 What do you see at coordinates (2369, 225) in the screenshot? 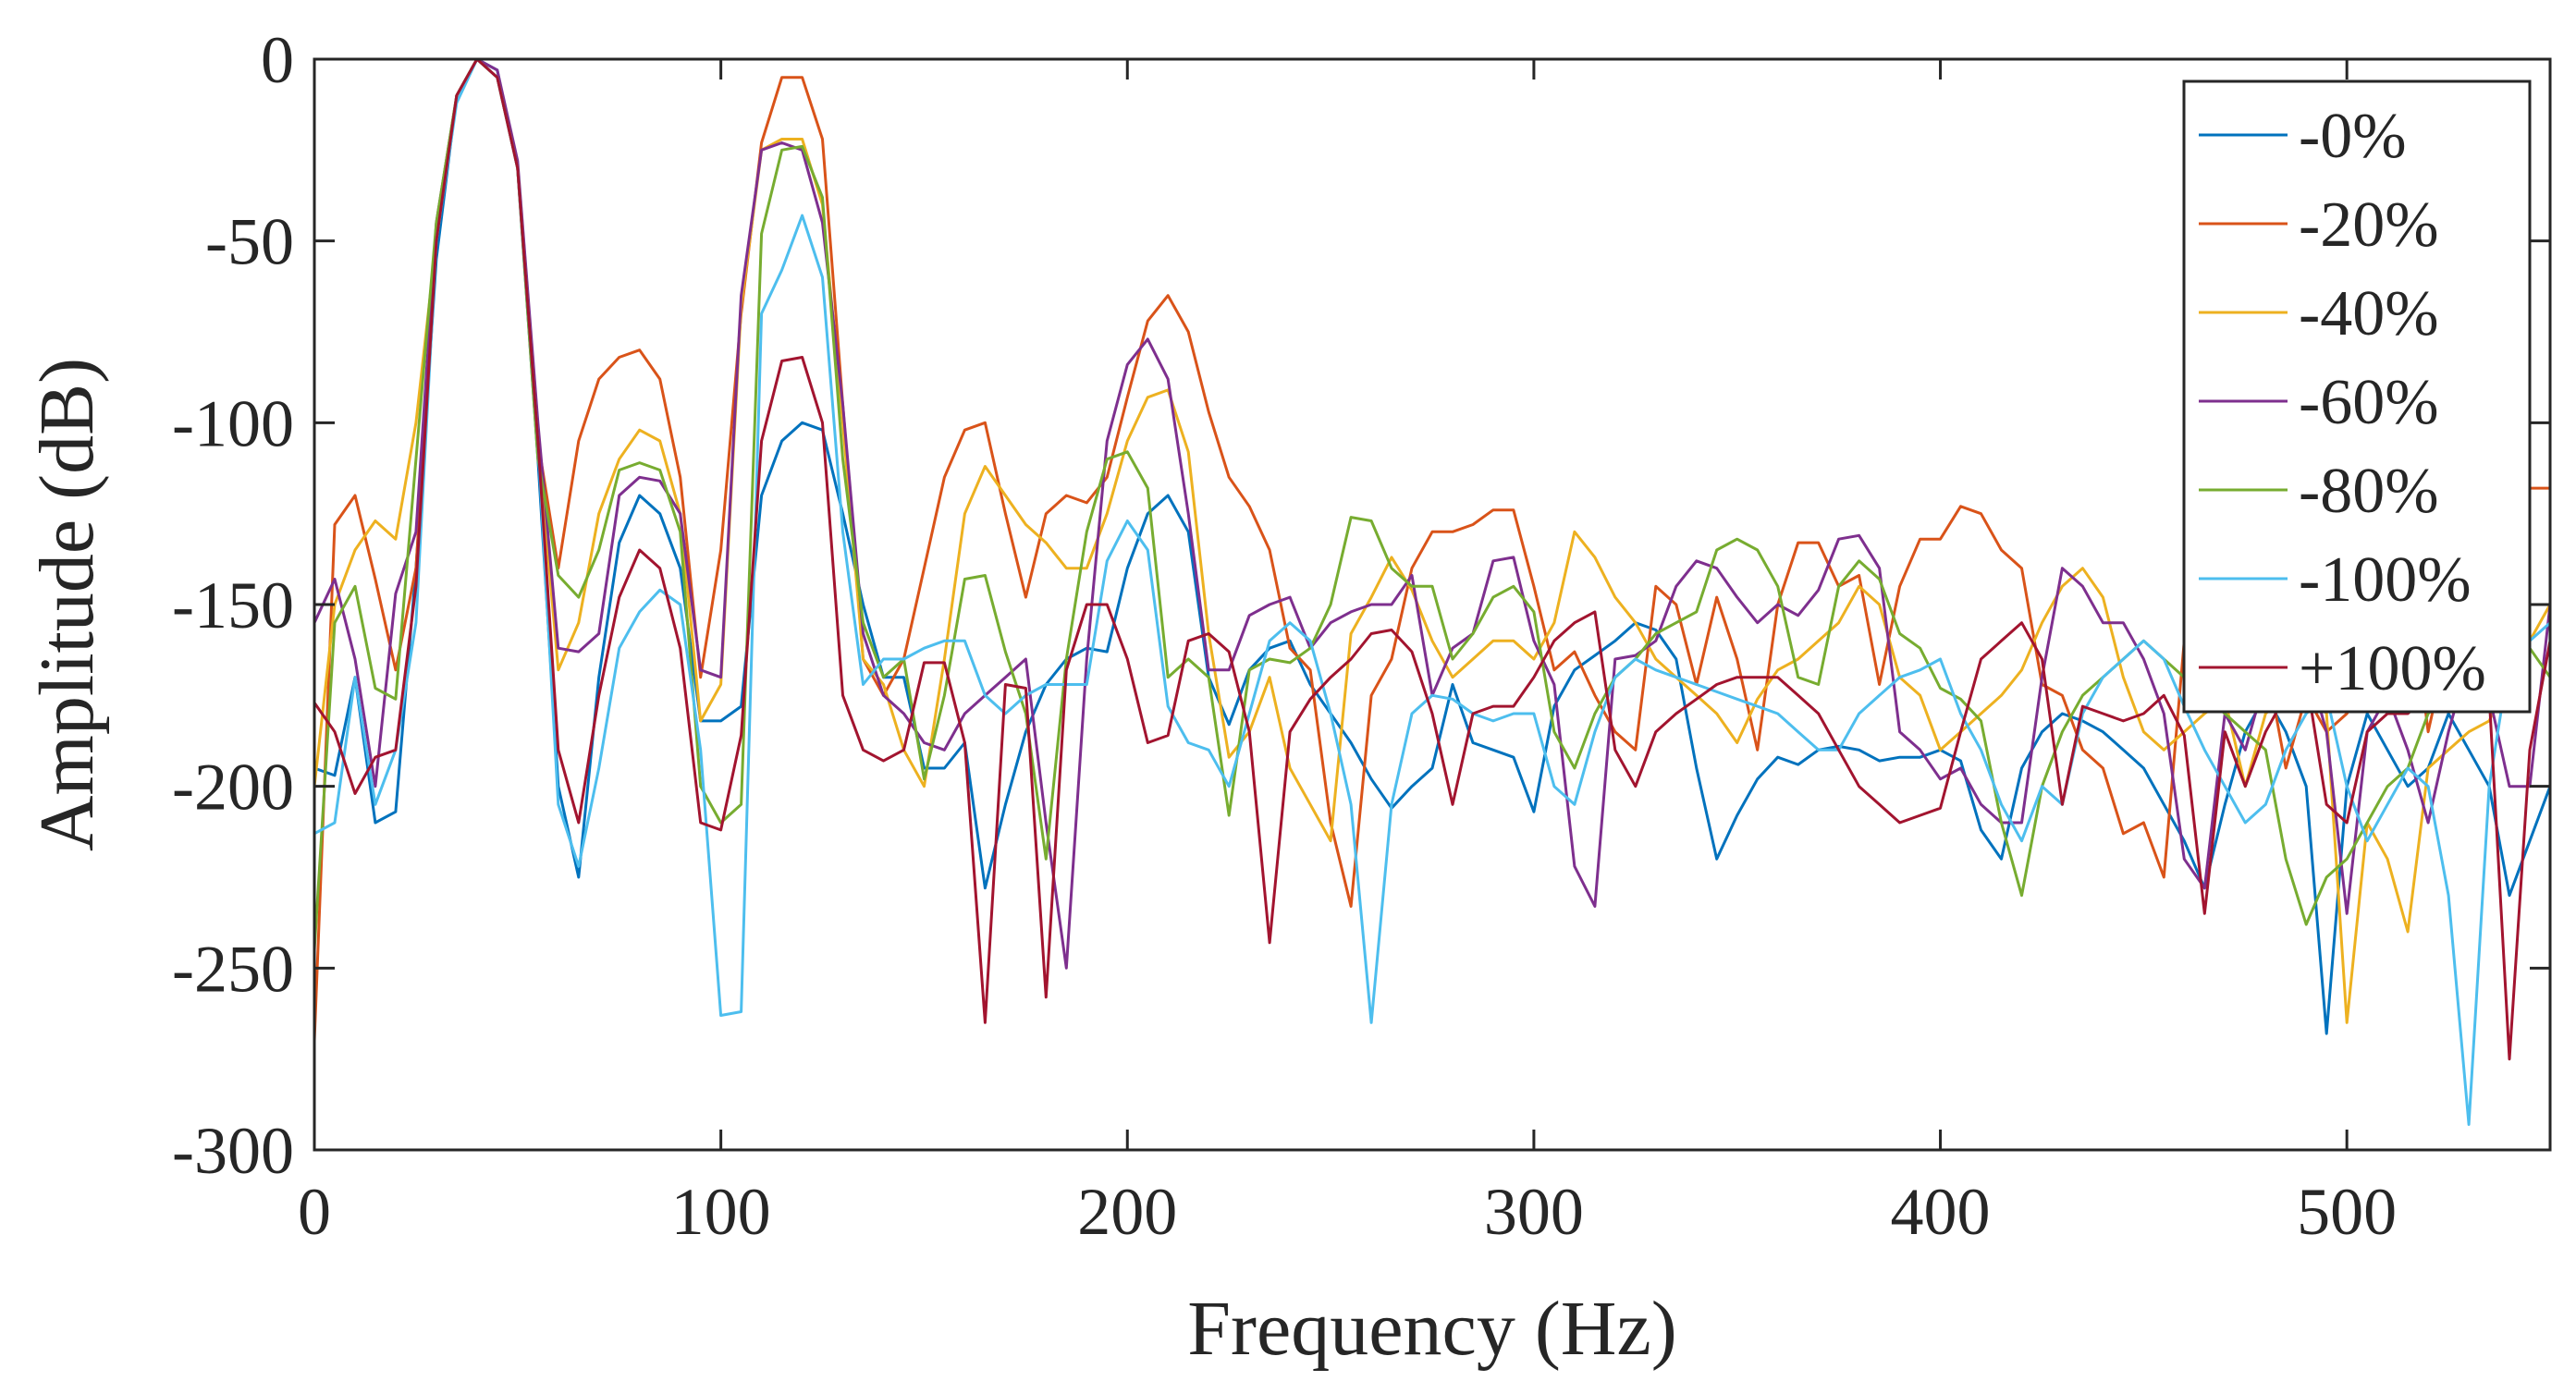
I see `legend-label: -20%` at bounding box center [2369, 225].